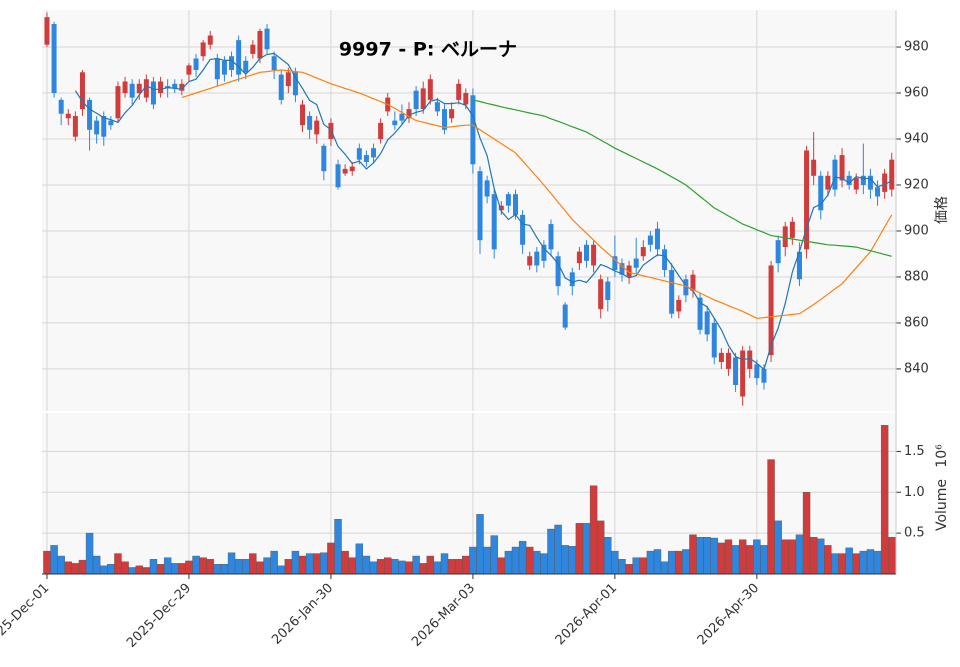 The width and height of the screenshot is (960, 667). What do you see at coordinates (302, 614) in the screenshot?
I see `x-tick-label: 2026-Jan-30` at bounding box center [302, 614].